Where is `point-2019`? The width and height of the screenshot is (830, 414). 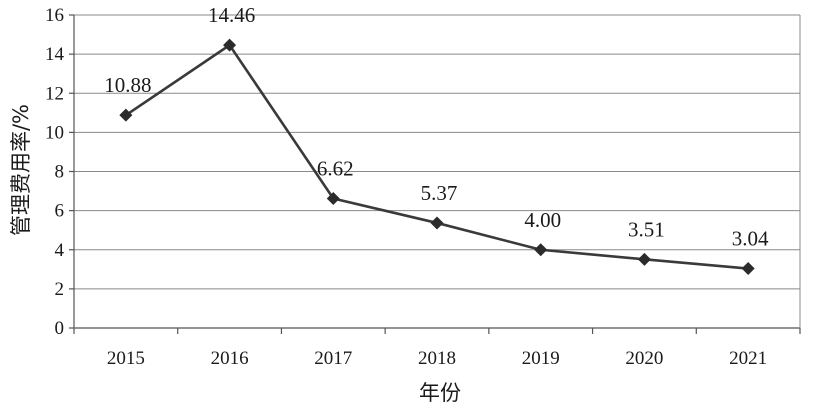 point-2019 is located at coordinates (541, 250).